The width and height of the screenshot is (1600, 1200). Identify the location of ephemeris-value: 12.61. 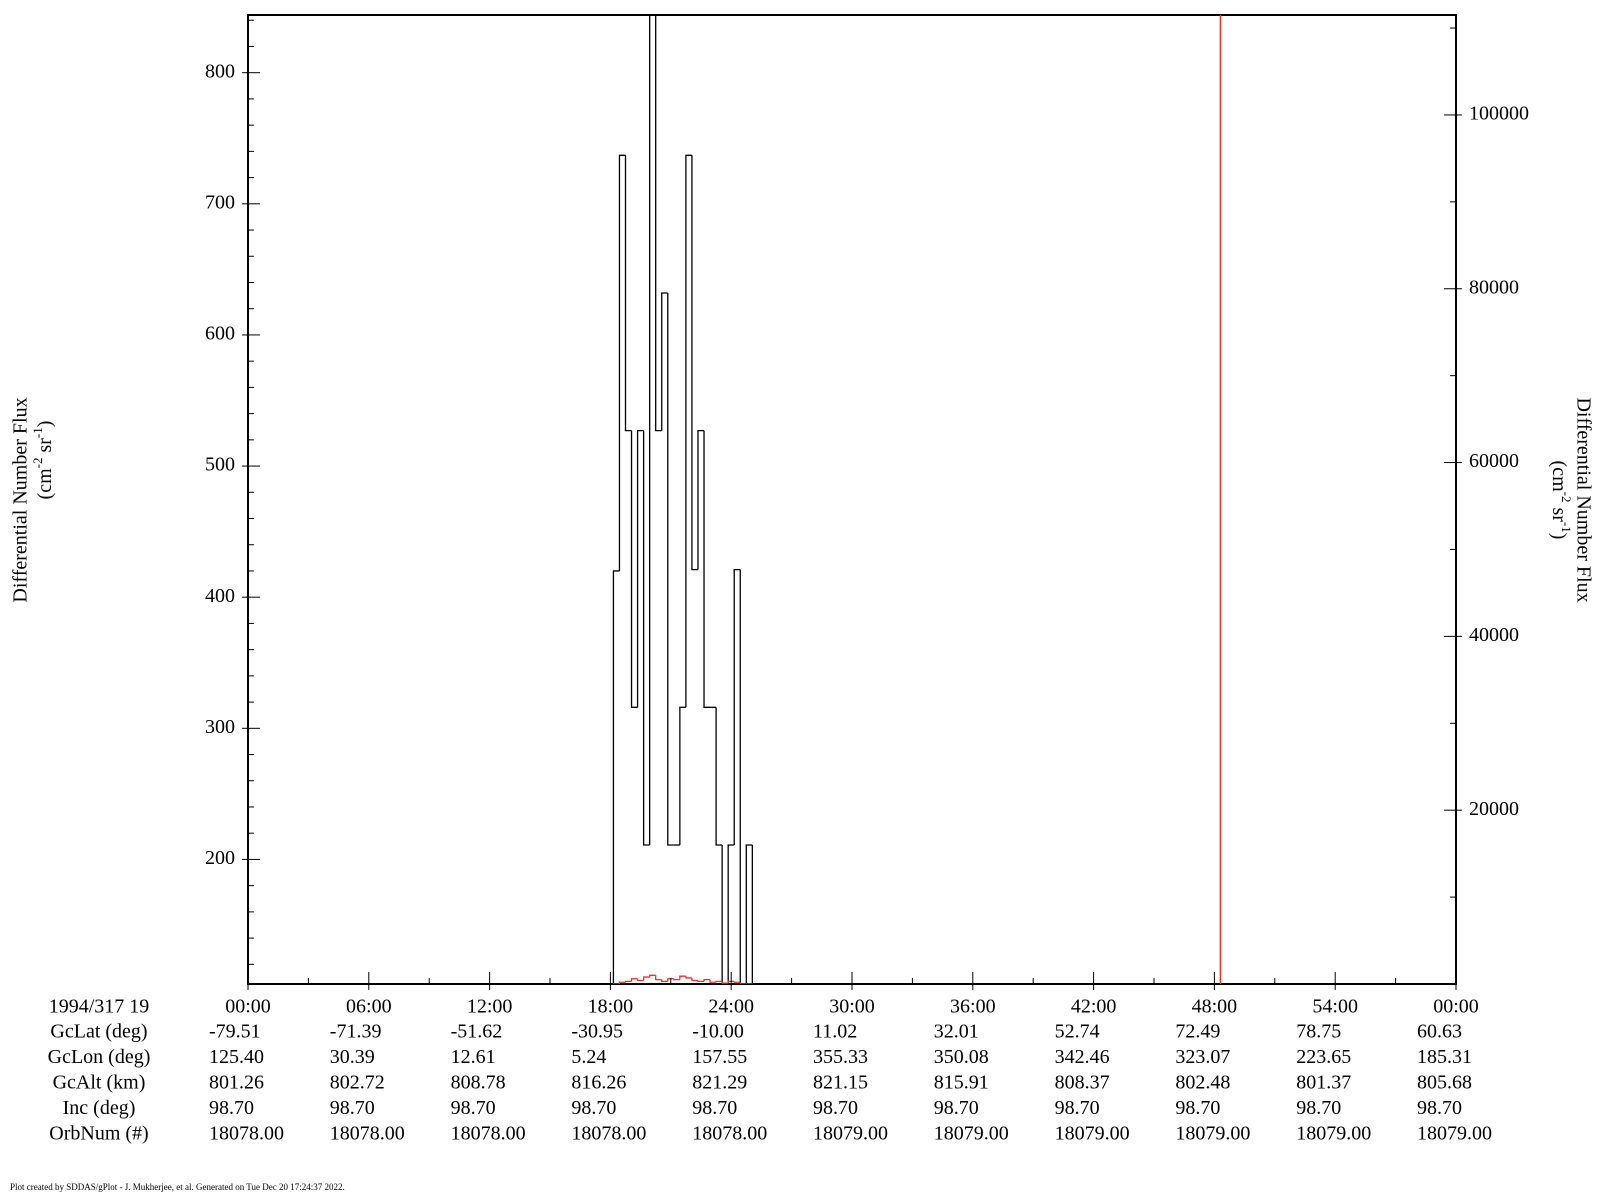
(473, 1057).